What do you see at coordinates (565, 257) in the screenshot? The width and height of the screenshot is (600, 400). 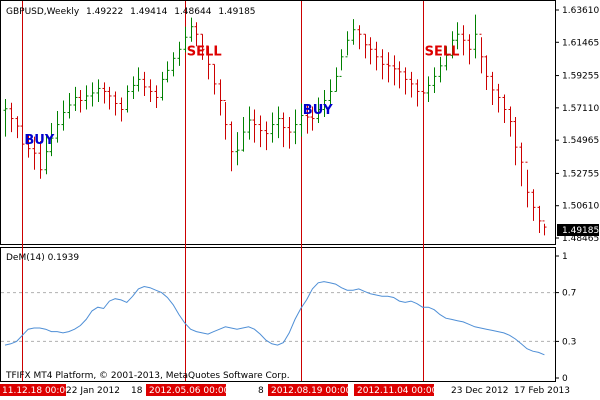 I see `indicator-tick-label: 1` at bounding box center [565, 257].